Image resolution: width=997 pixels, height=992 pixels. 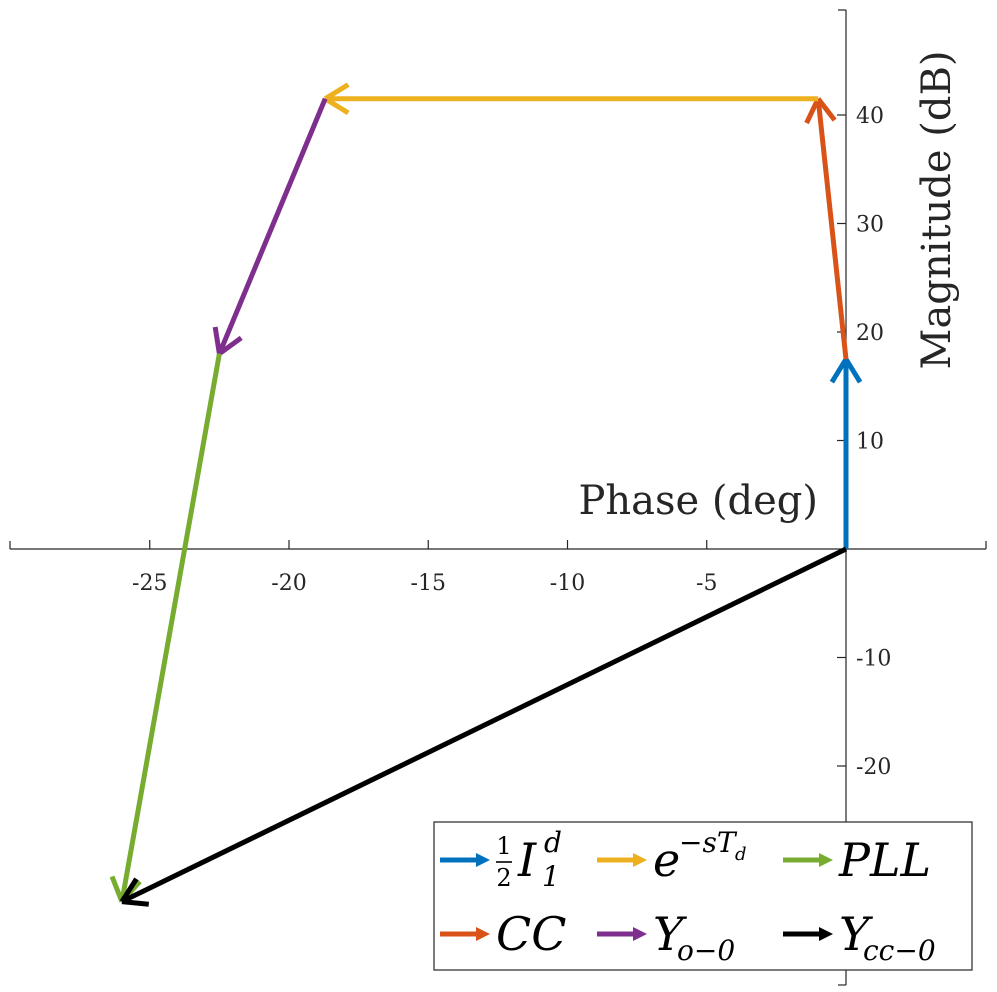 I want to click on legend-label-subscript: o−0, so click(x=706, y=950).